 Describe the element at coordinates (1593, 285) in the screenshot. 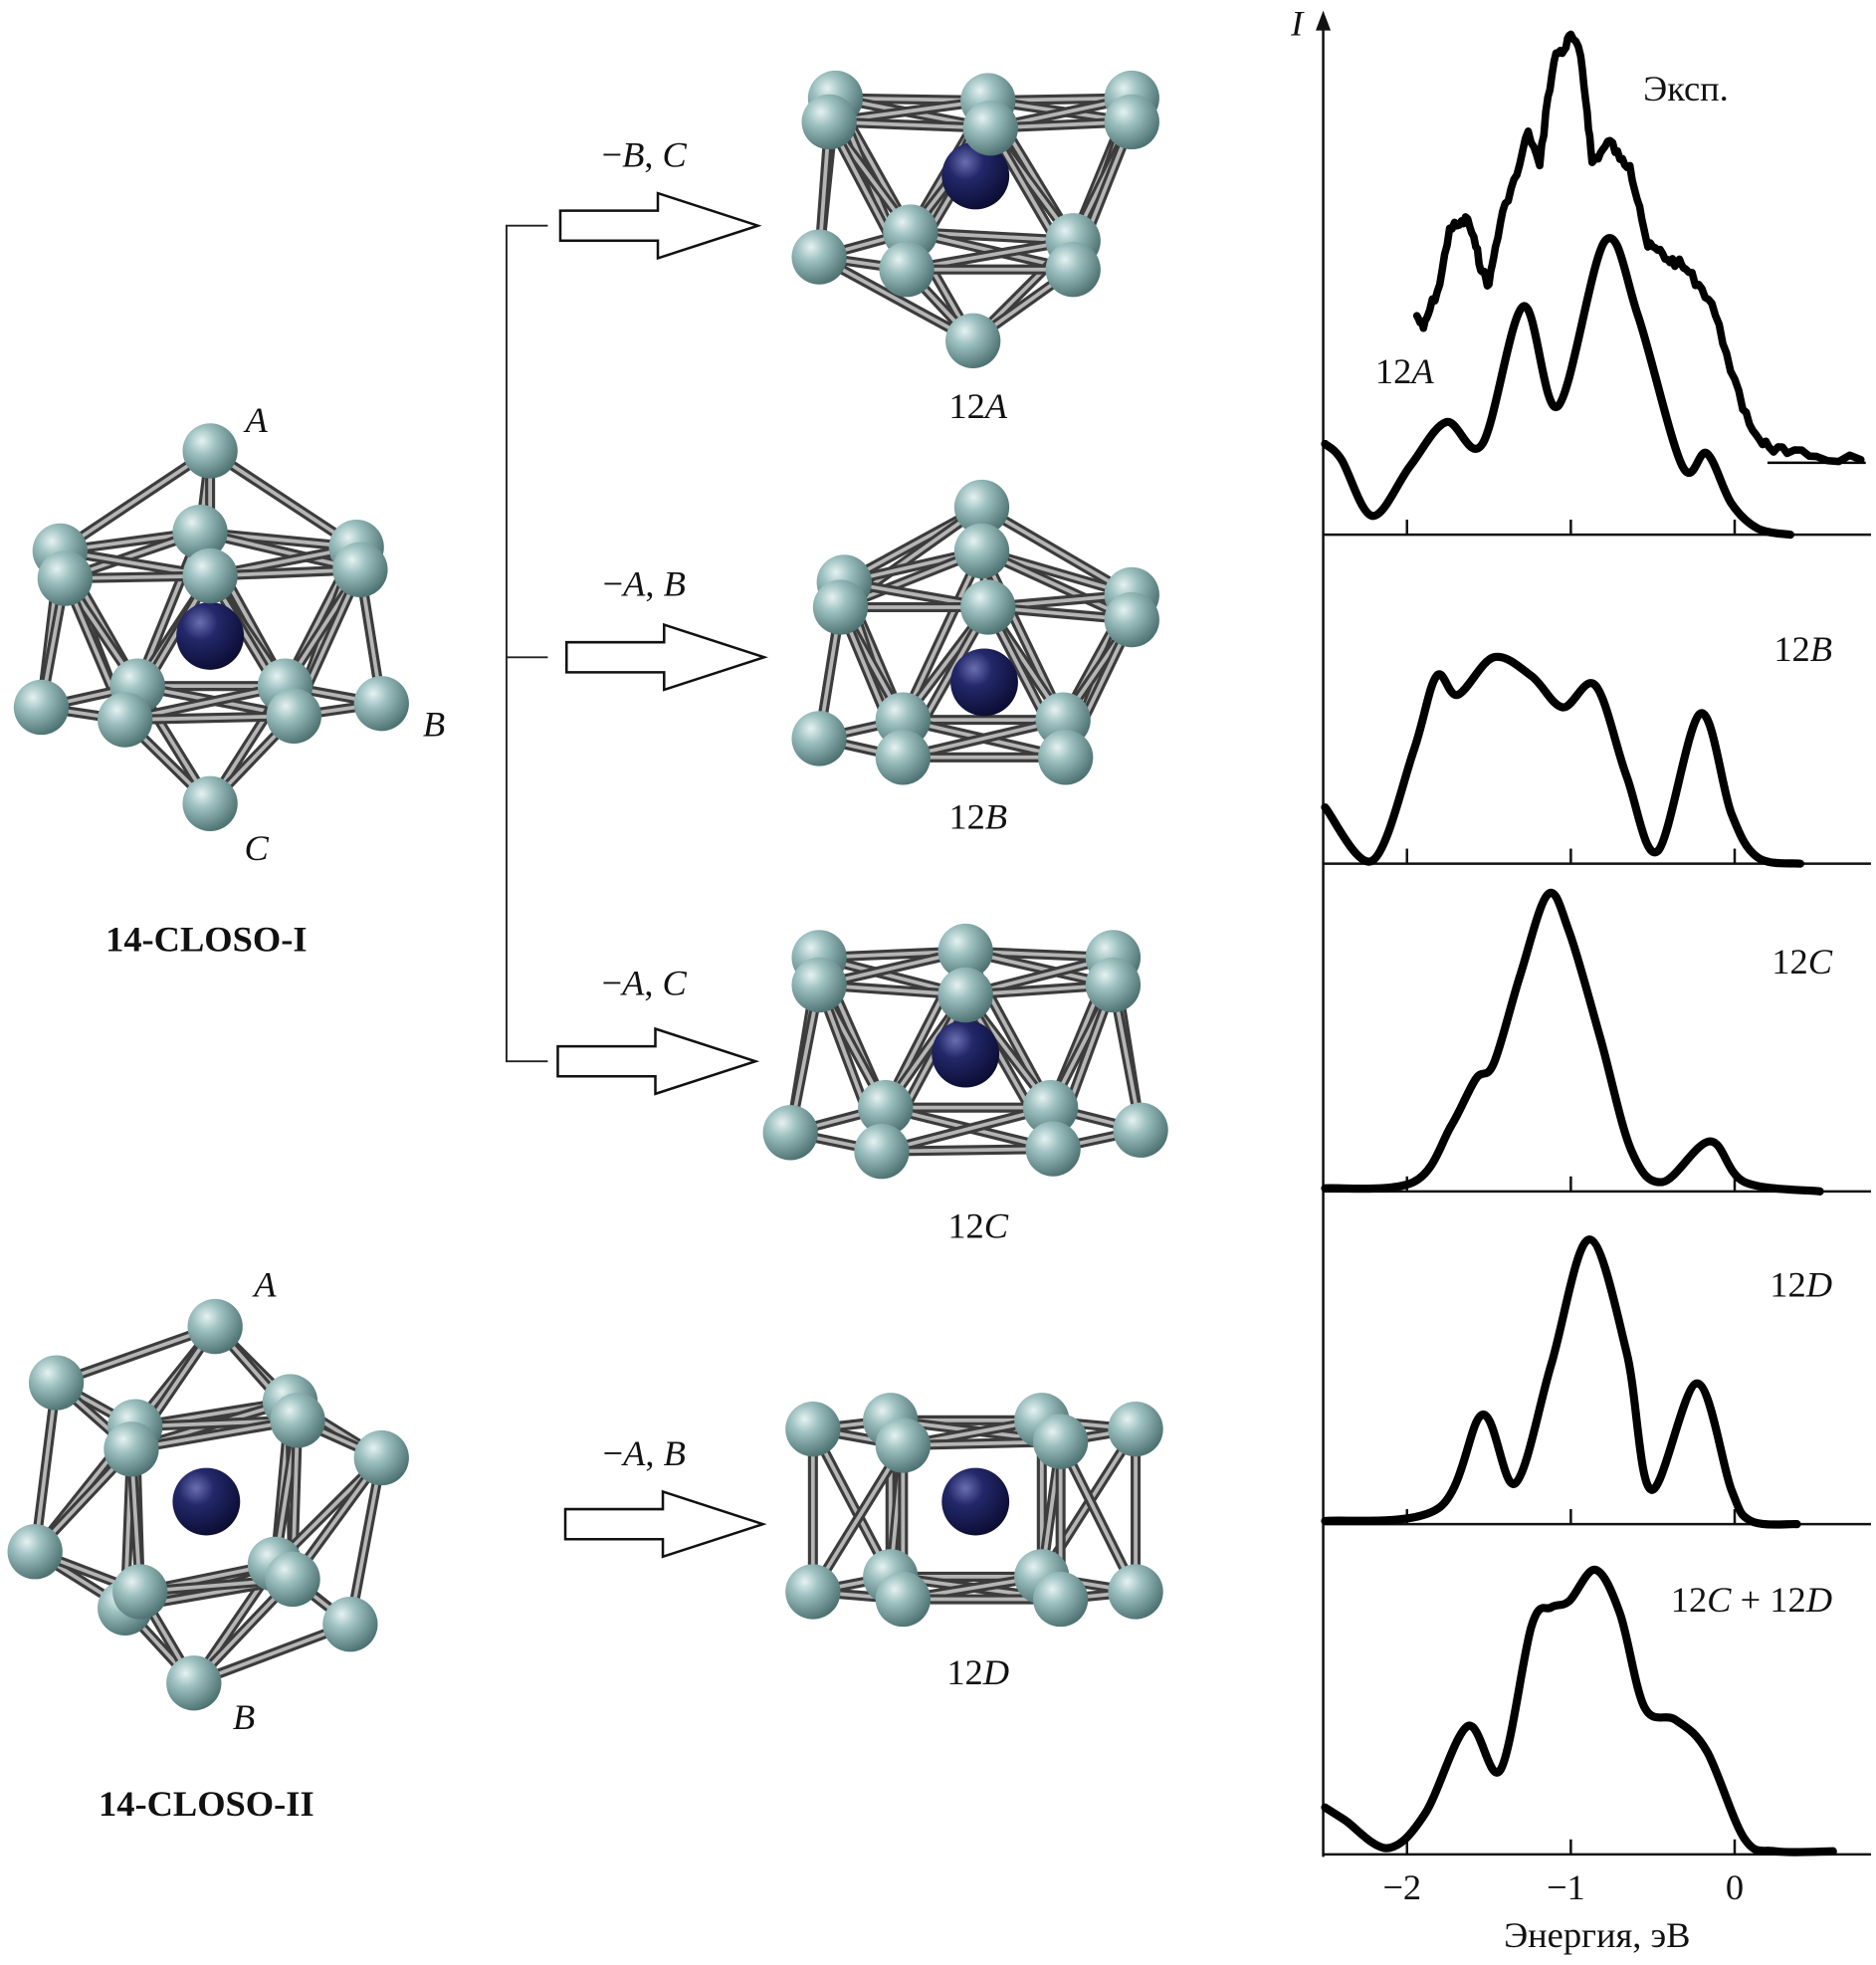

I see `spectrum-panel: Эксп. 12A` at that location.